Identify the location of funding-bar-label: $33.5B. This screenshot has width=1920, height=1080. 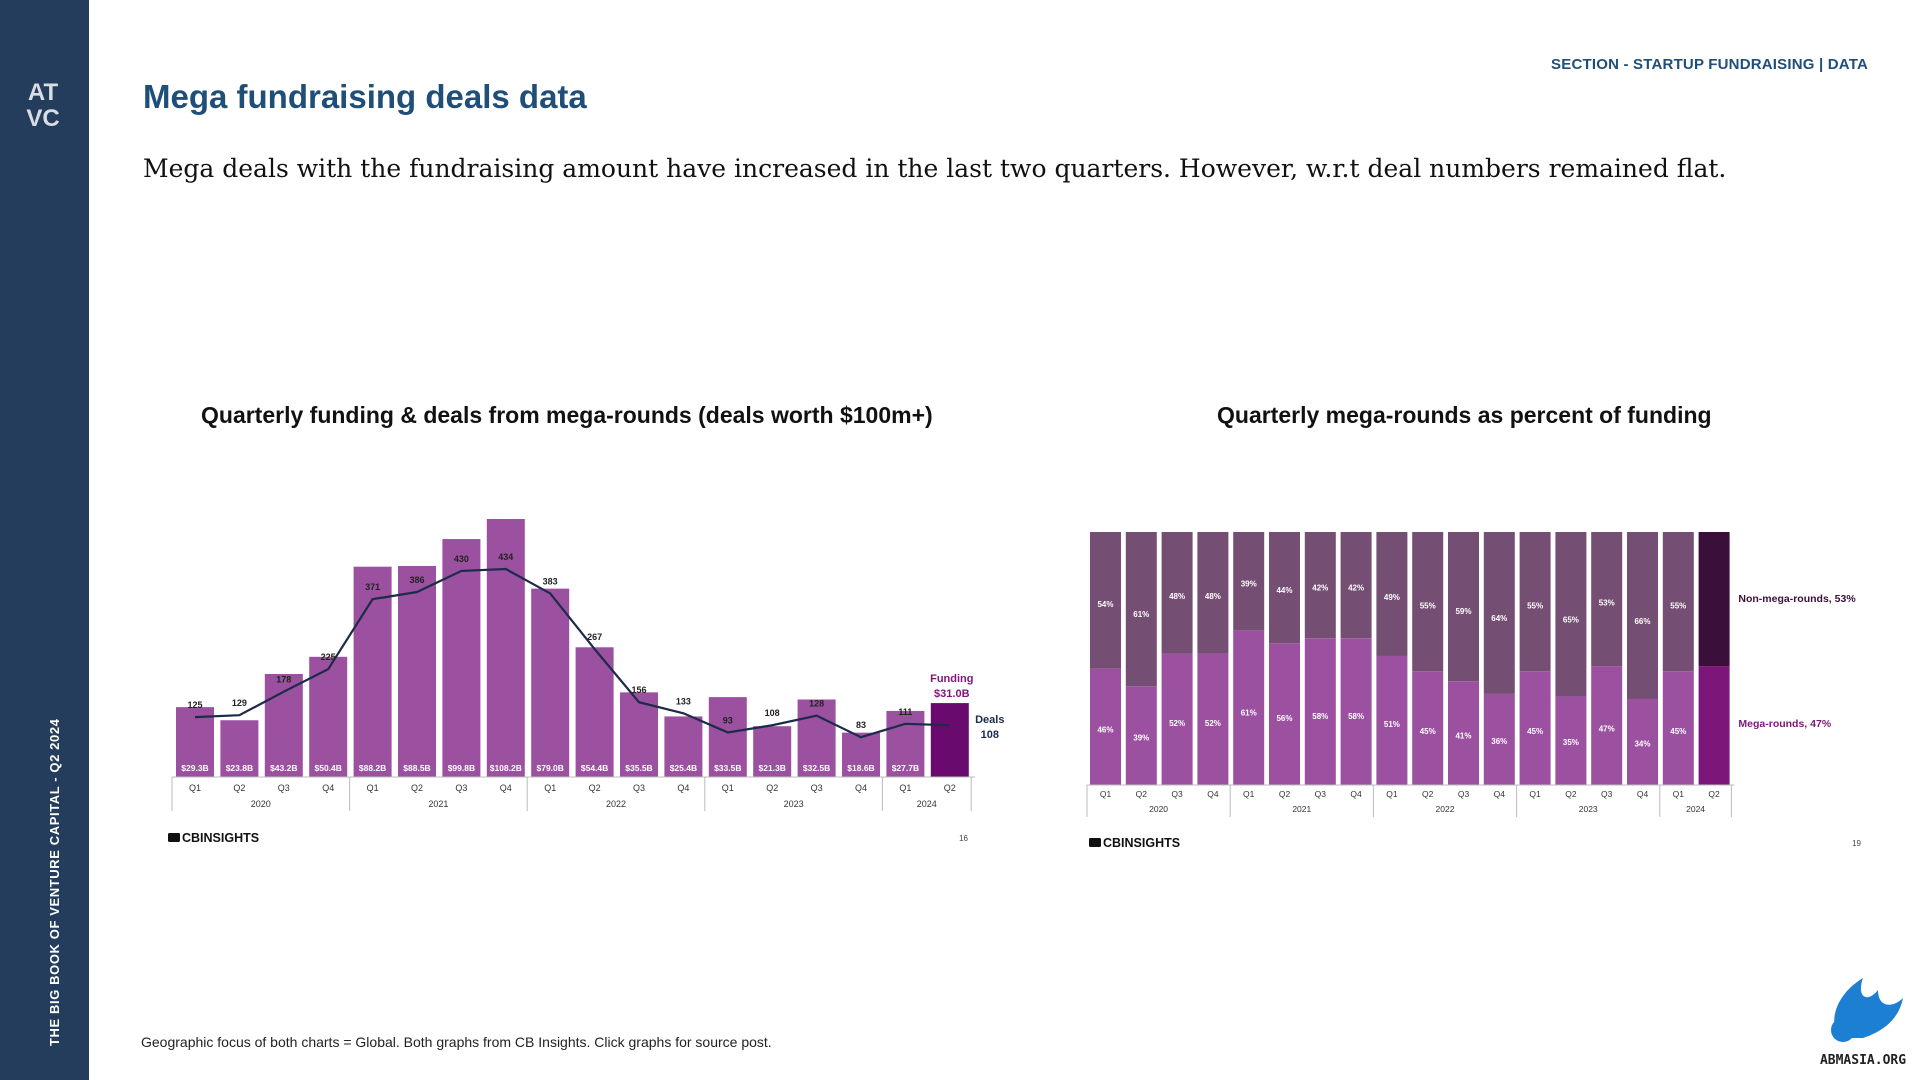
(727, 768).